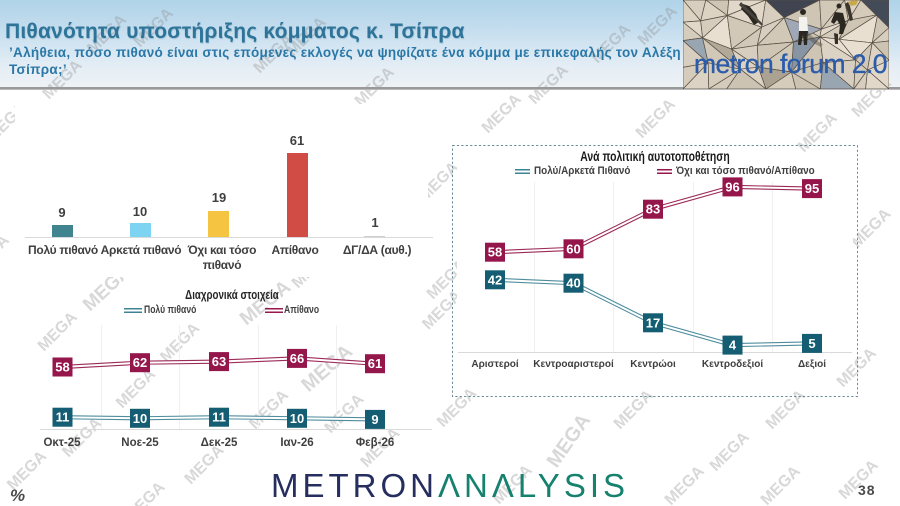 The image size is (900, 506). I want to click on svg-text: 95, so click(812, 188).